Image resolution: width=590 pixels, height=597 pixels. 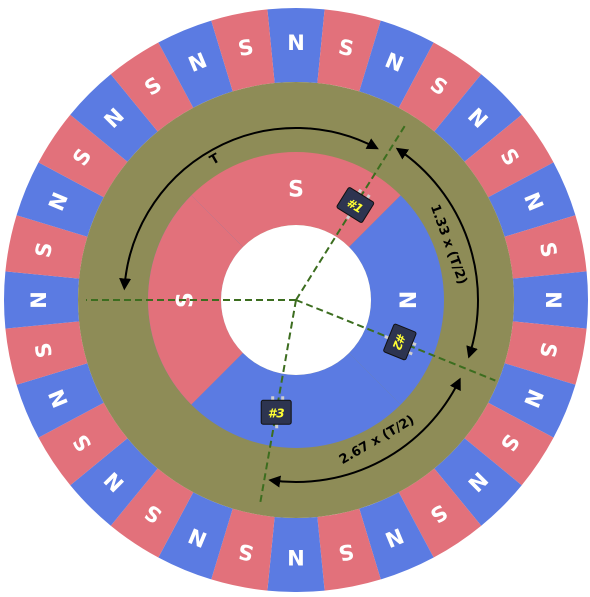 I want to click on inner-pole-label: S, so click(x=296, y=190).